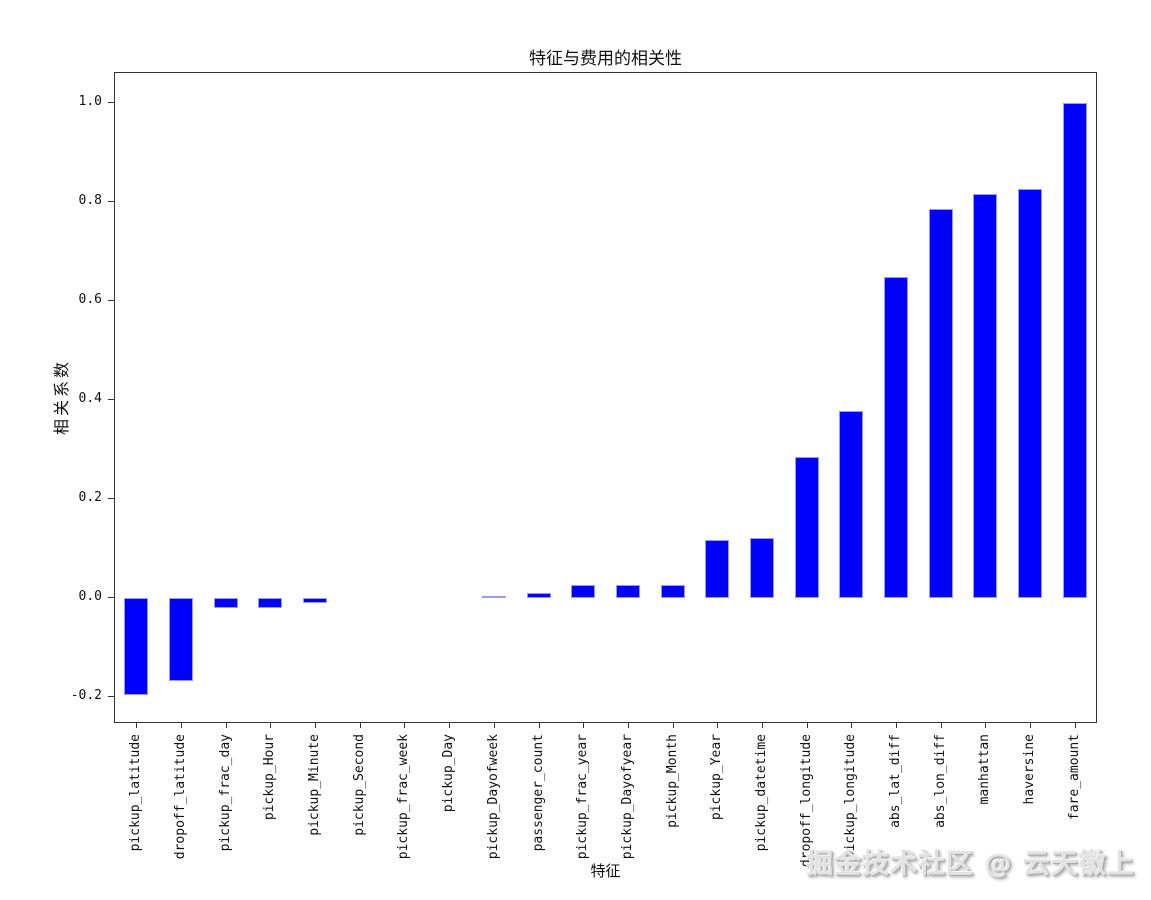  Describe the element at coordinates (90, 497) in the screenshot. I see `y-tick-label: 0.2` at that location.